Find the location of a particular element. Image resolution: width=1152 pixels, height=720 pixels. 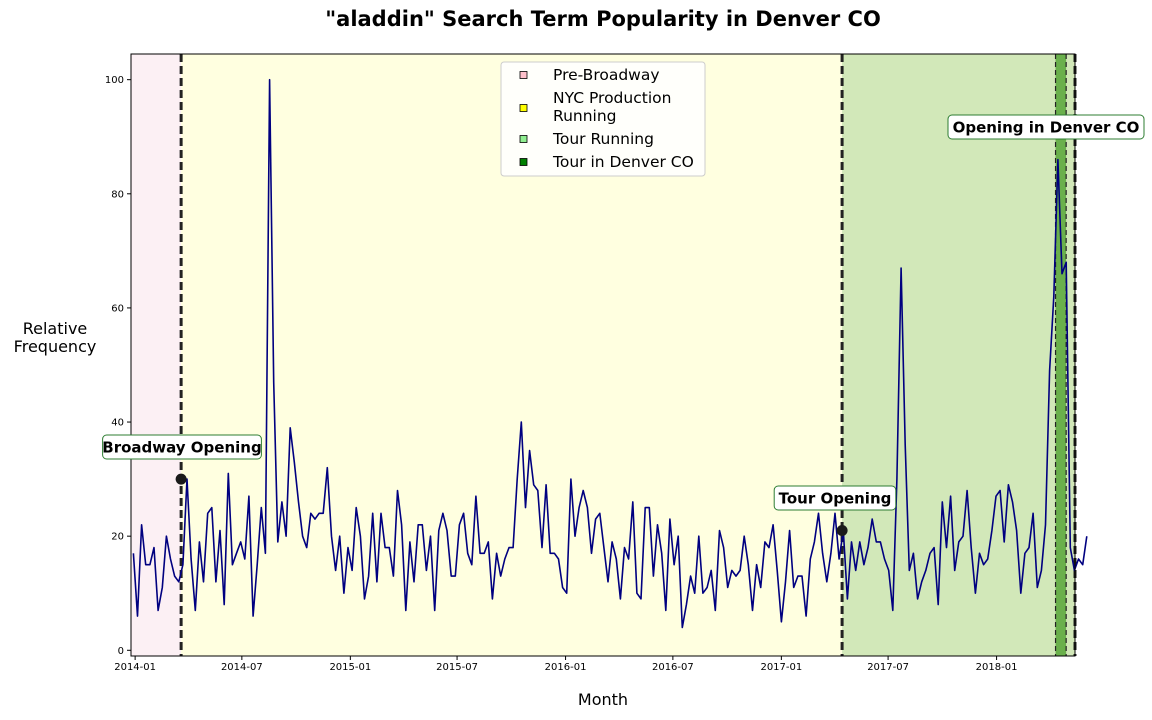

x-tick-label: 2014-01 is located at coordinates (135, 667).